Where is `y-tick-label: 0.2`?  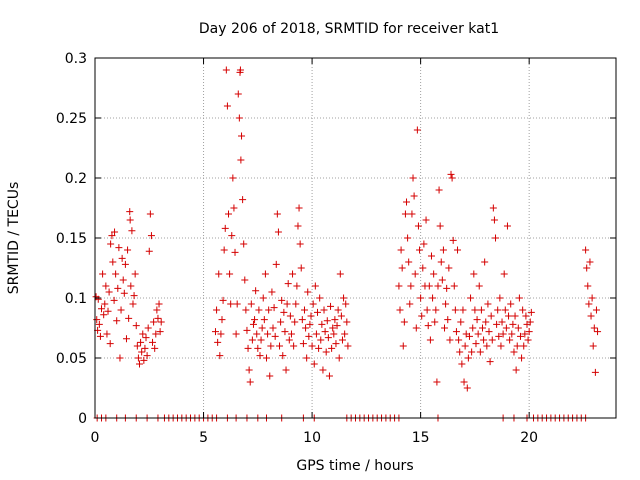 y-tick-label: 0.2 is located at coordinates (76, 179).